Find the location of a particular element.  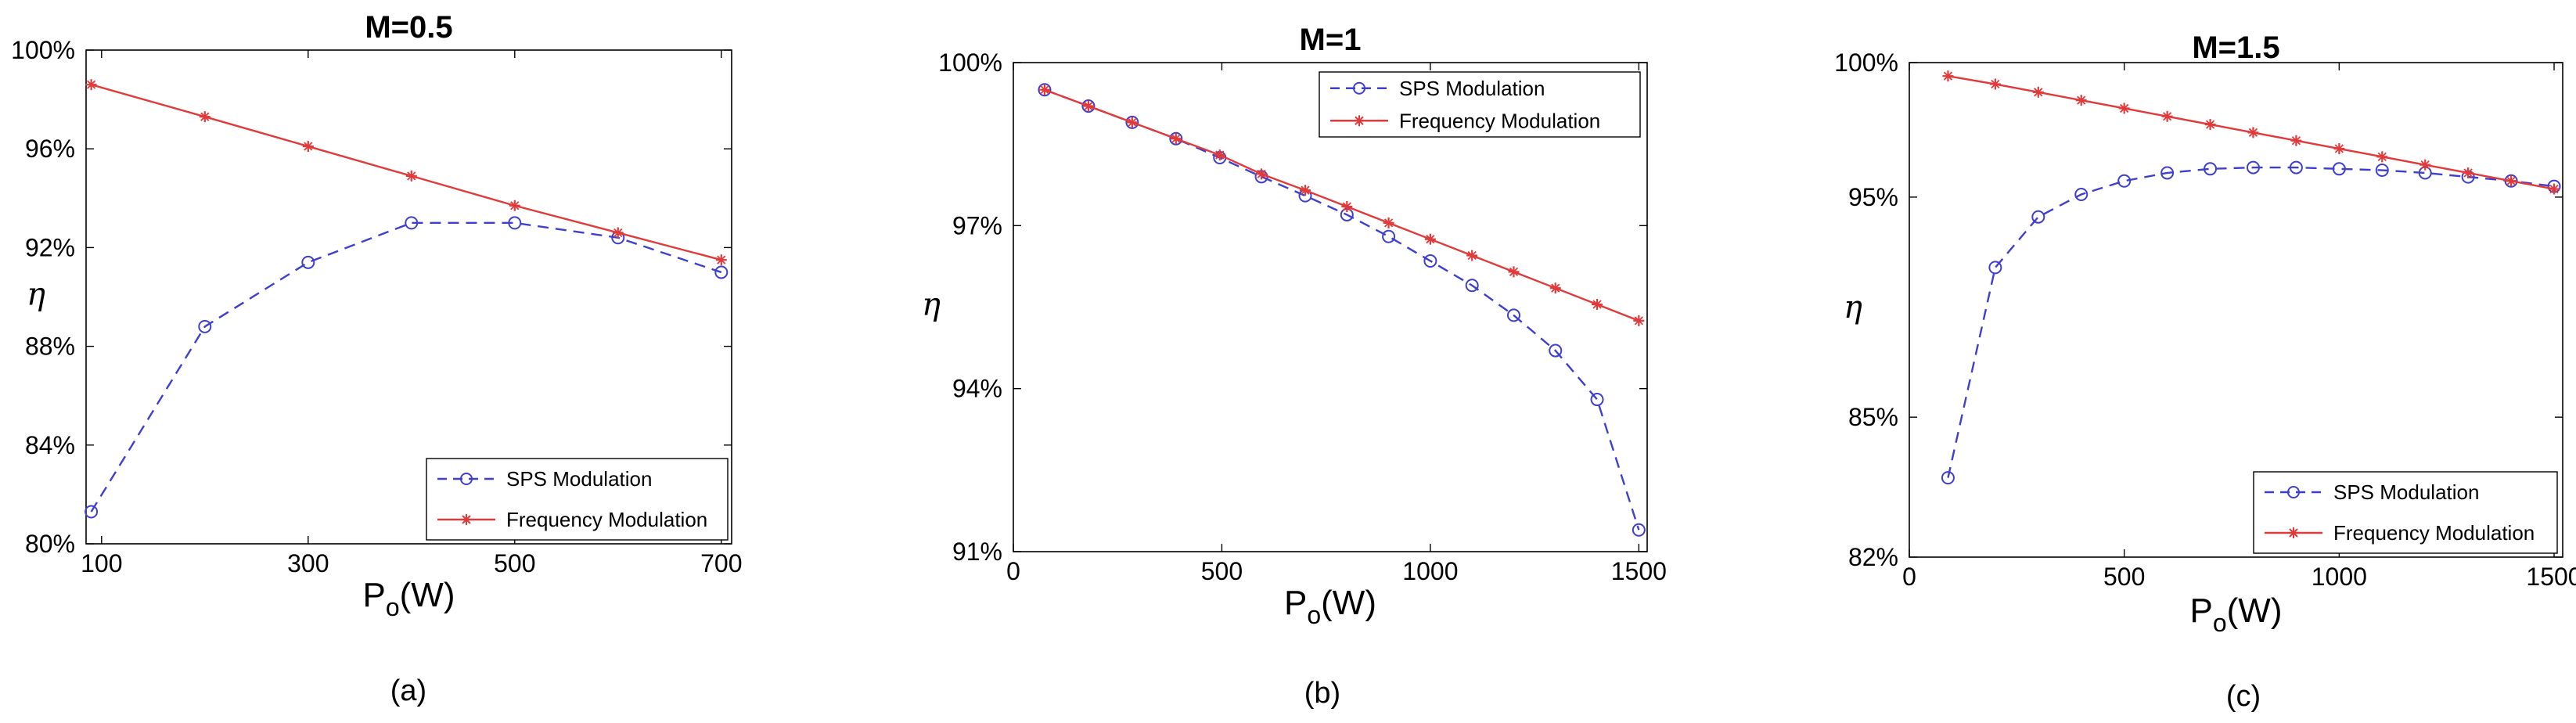

y-tick-label: 95% is located at coordinates (1873, 197).